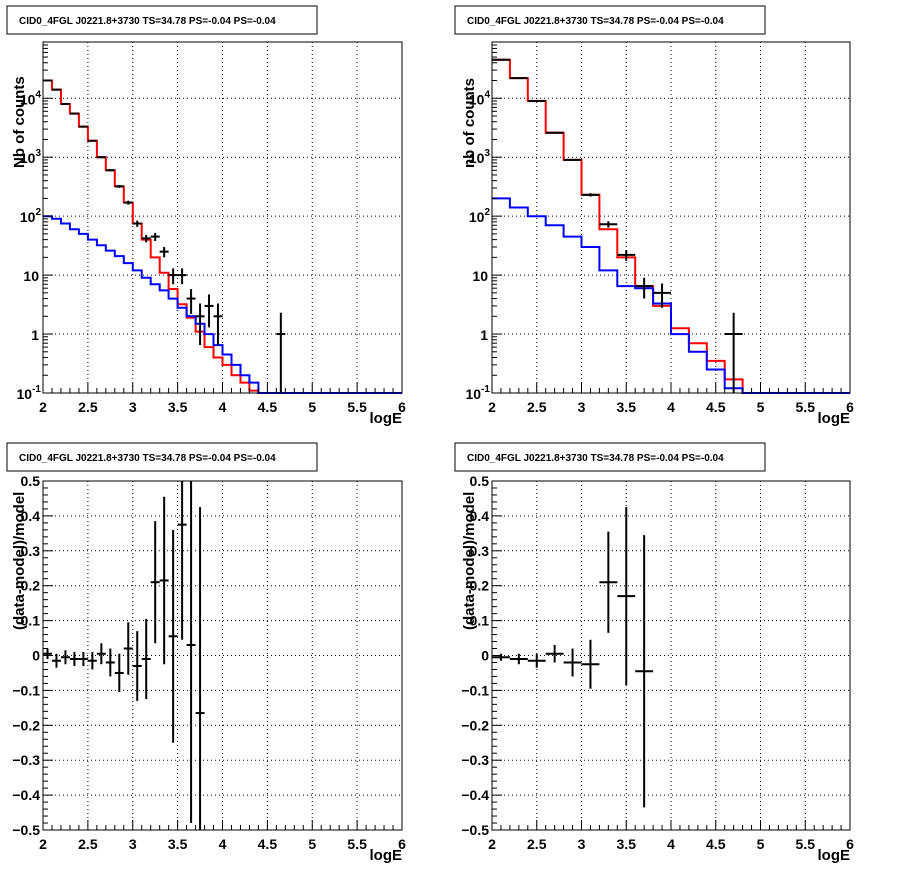 The image size is (898, 875). Describe the element at coordinates (485, 656) in the screenshot. I see `y-tick-label: 0` at that location.